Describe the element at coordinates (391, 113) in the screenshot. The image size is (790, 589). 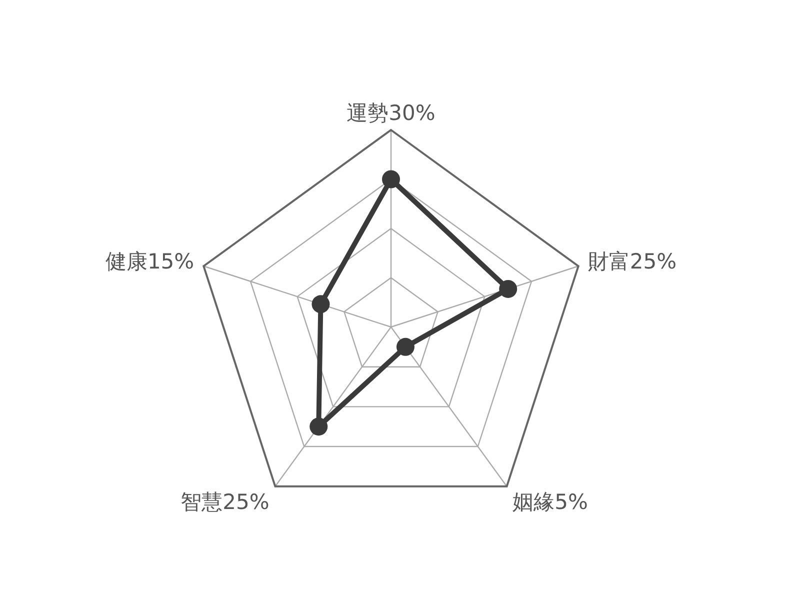
I see `spoke-label: 運勢30%` at that location.